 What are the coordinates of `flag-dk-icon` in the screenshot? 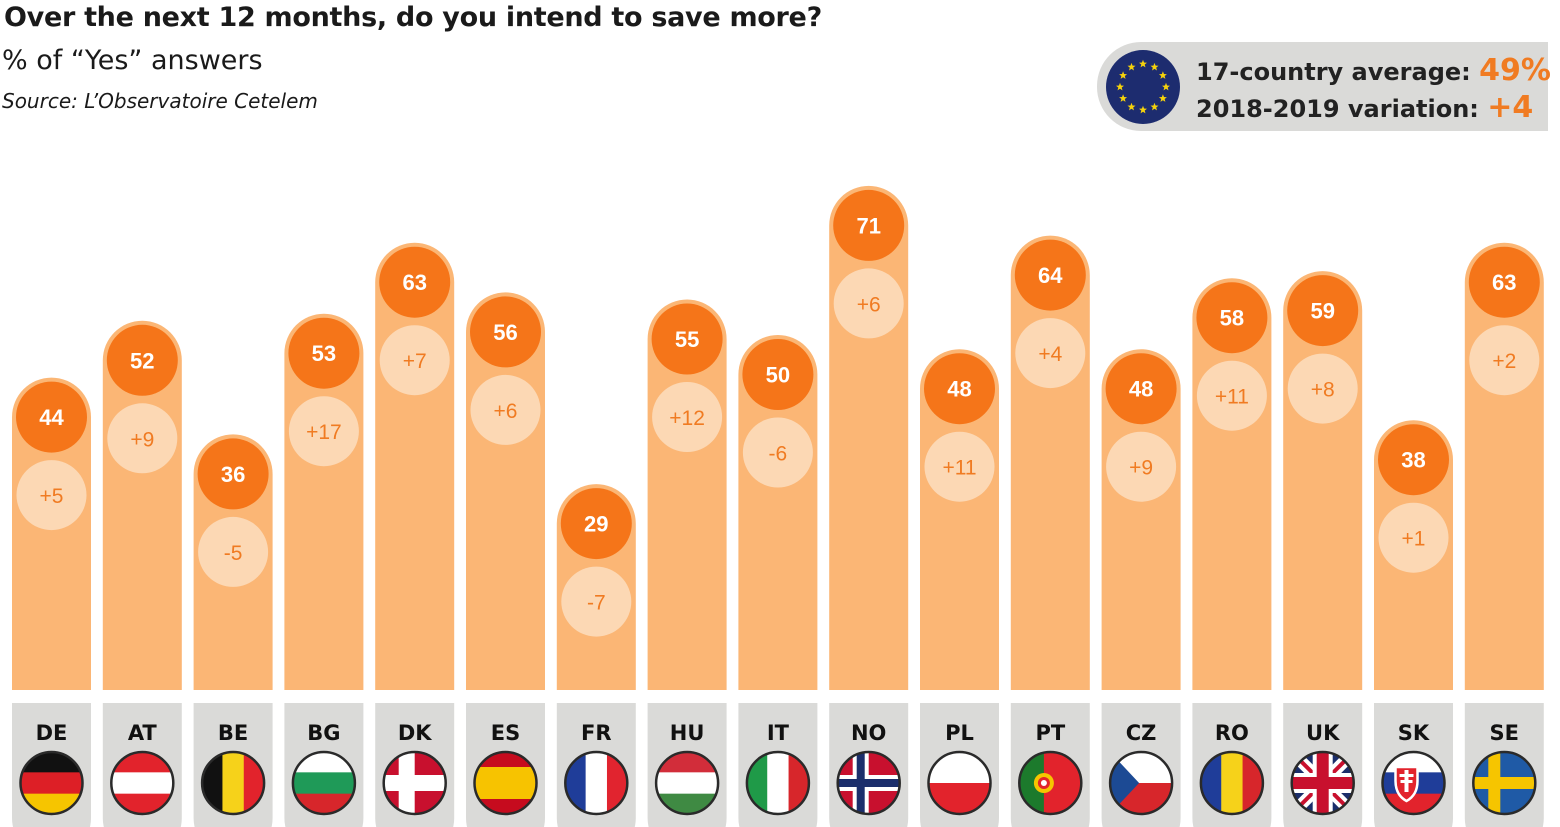 It's located at (414, 783).